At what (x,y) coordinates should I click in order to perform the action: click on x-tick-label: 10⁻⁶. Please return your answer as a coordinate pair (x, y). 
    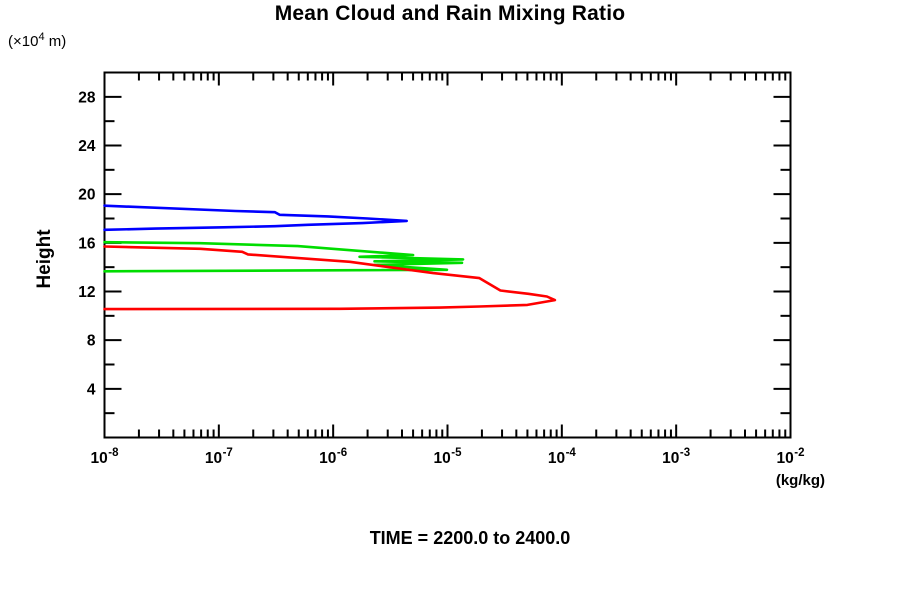
    Looking at the image, I should click on (333, 457).